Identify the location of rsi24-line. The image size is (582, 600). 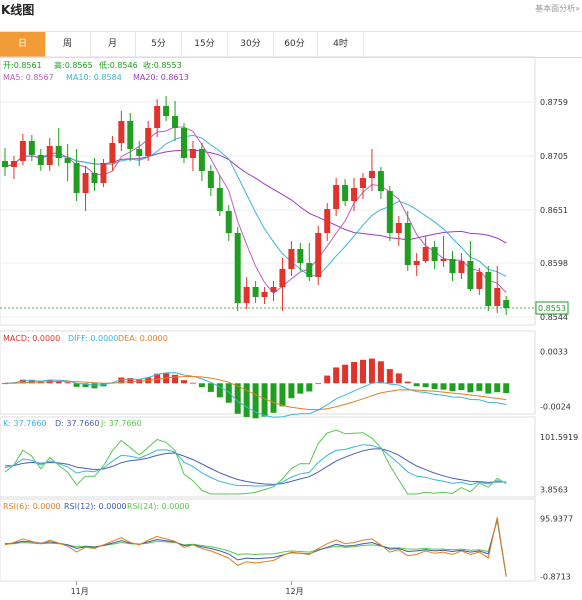
(255, 548).